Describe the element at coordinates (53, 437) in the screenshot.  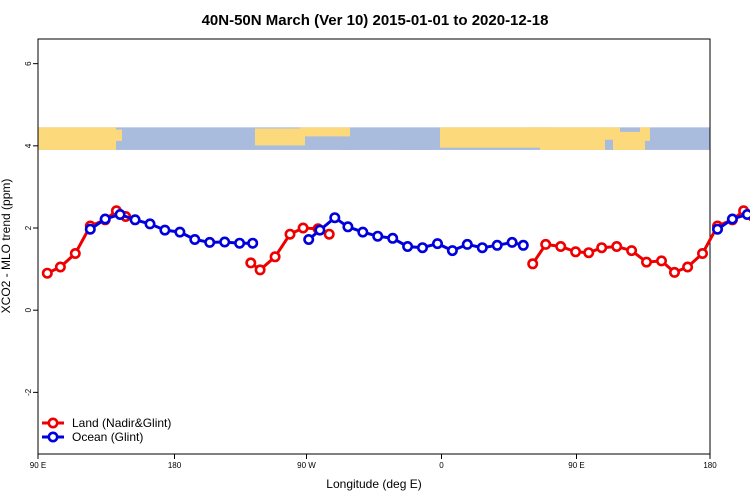
I see `legend-swatch-ocean-marker` at that location.